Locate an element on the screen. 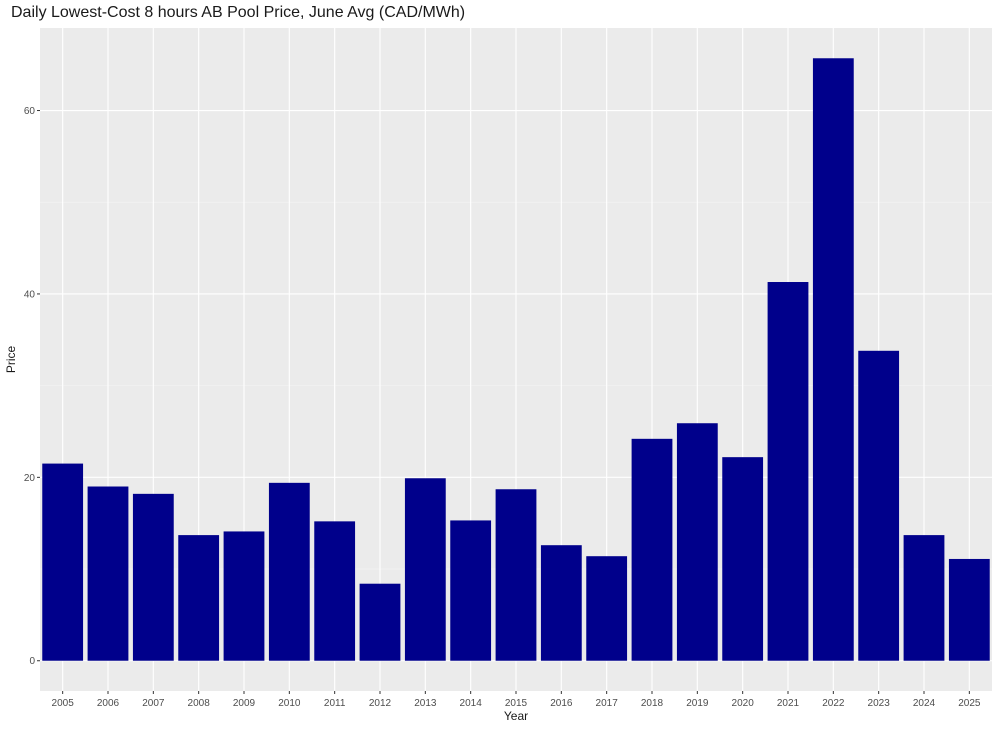 The height and width of the screenshot is (729, 1000). x-tick-label: 2013 is located at coordinates (425, 703).